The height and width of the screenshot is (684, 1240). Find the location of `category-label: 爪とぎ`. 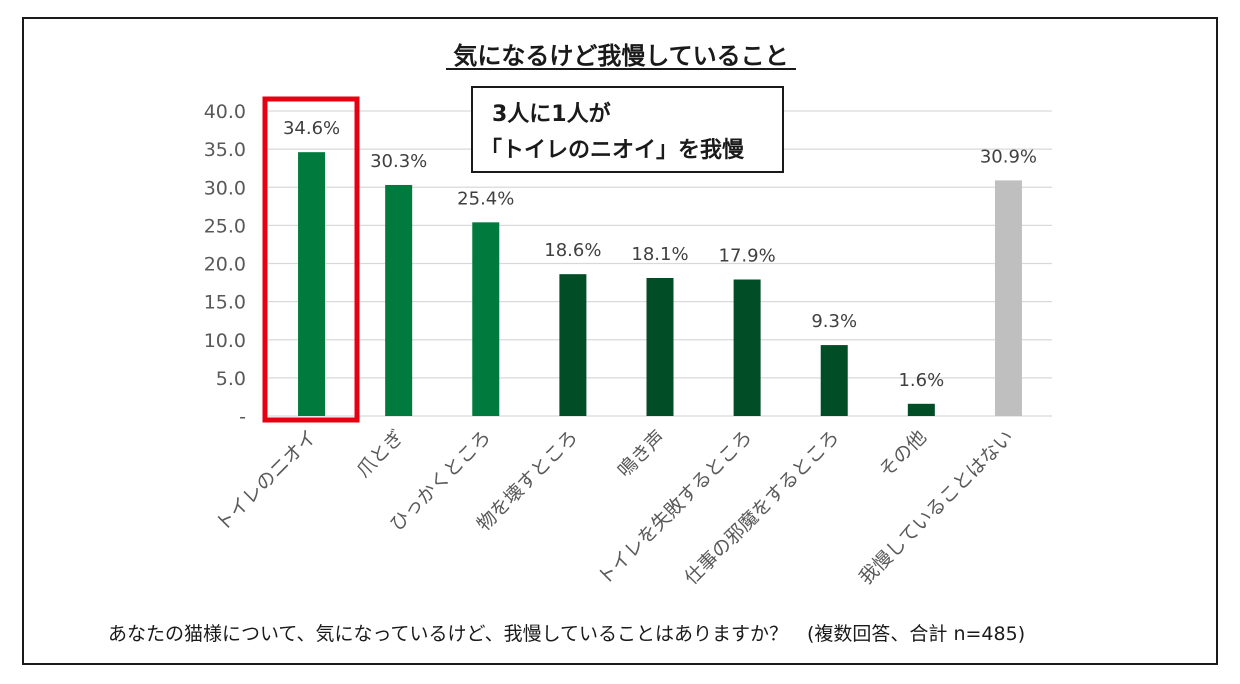

category-label: 爪とぎ is located at coordinates (380, 454).